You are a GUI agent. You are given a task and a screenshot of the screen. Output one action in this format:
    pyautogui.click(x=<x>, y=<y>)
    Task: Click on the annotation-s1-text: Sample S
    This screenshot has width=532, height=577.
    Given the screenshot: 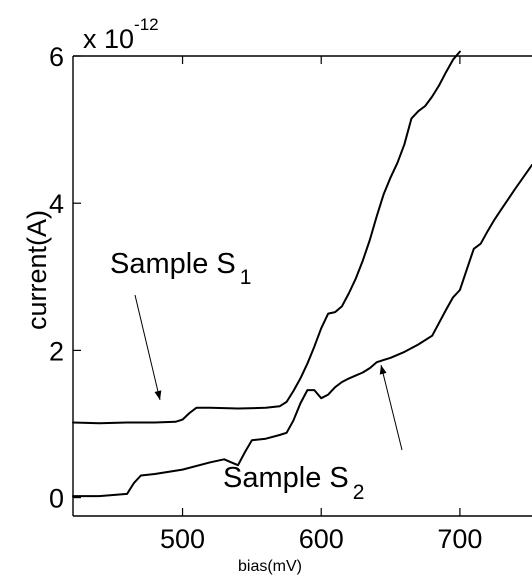 What is the action you would take?
    pyautogui.click(x=173, y=264)
    